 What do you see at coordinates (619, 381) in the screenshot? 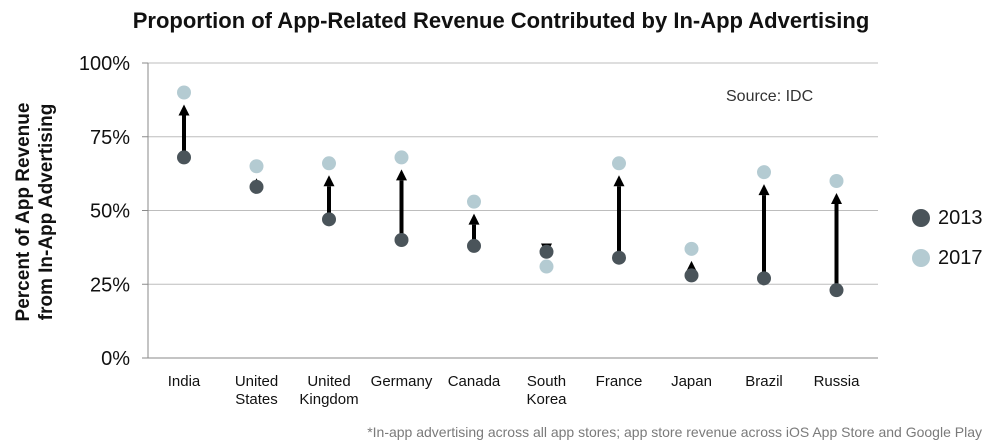
I see `x-tick-label: France` at bounding box center [619, 381].